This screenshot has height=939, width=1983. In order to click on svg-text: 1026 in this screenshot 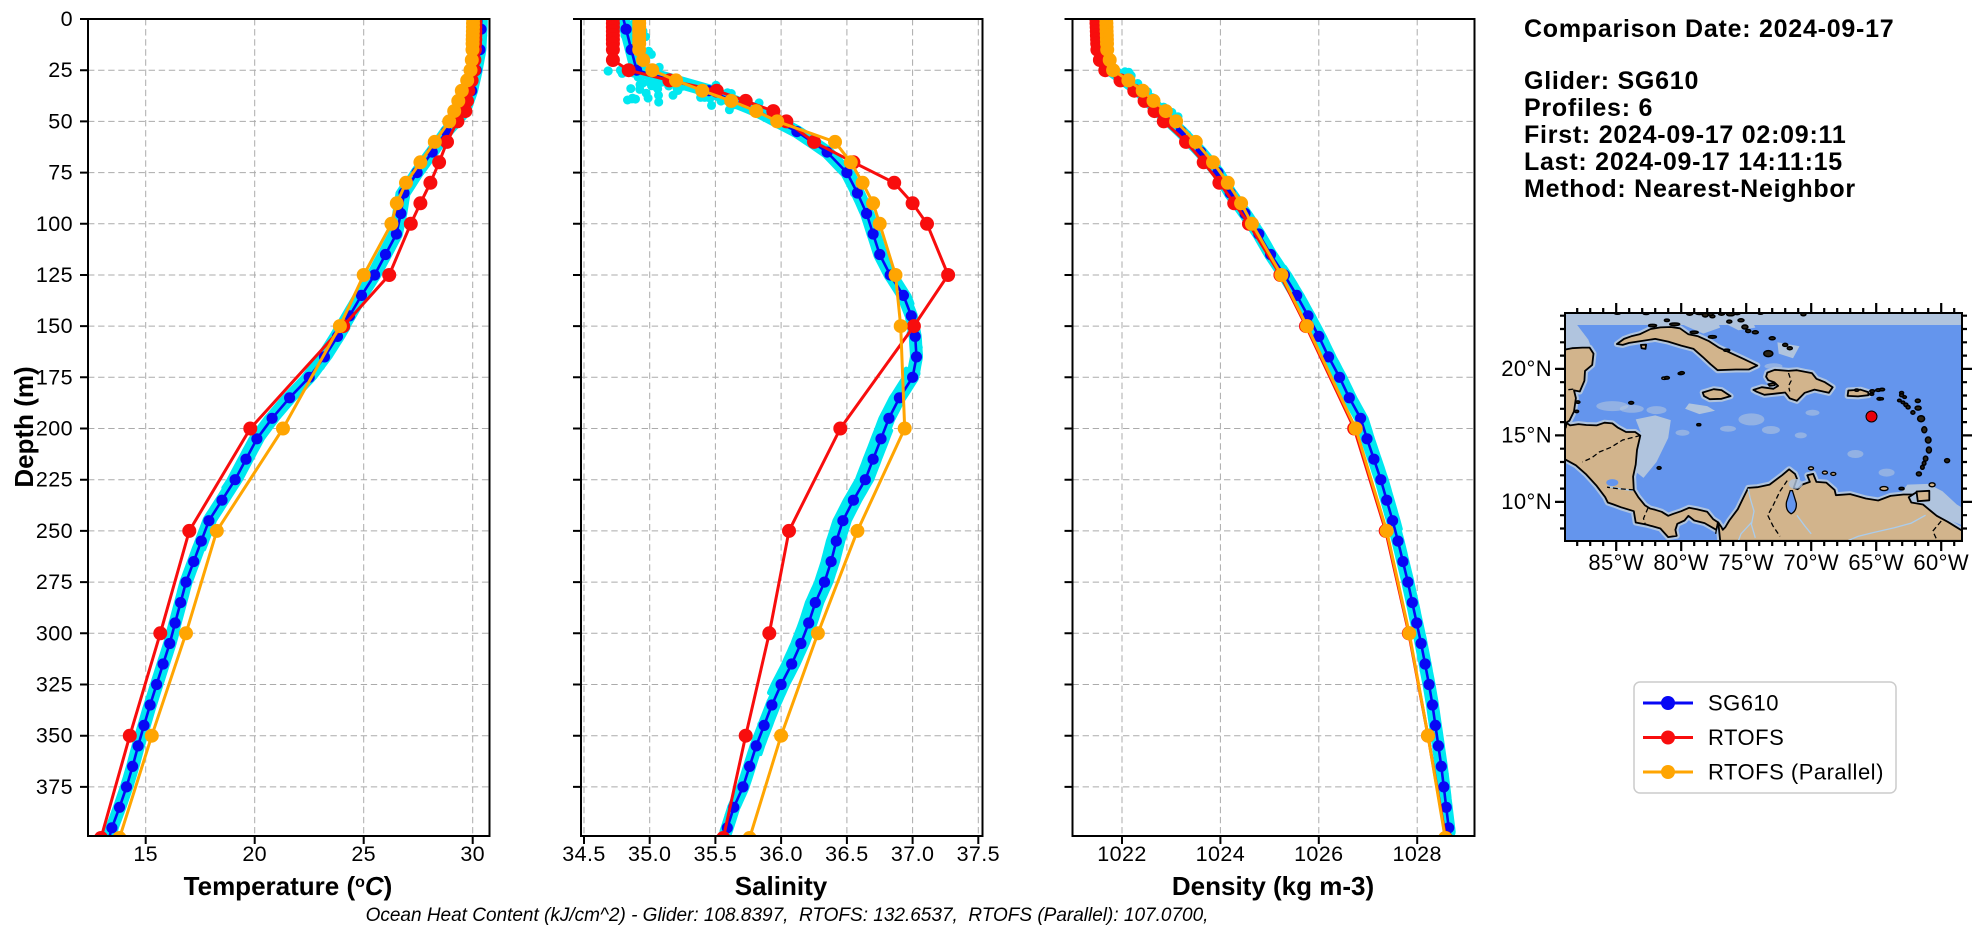, I will do `click(1318, 854)`.